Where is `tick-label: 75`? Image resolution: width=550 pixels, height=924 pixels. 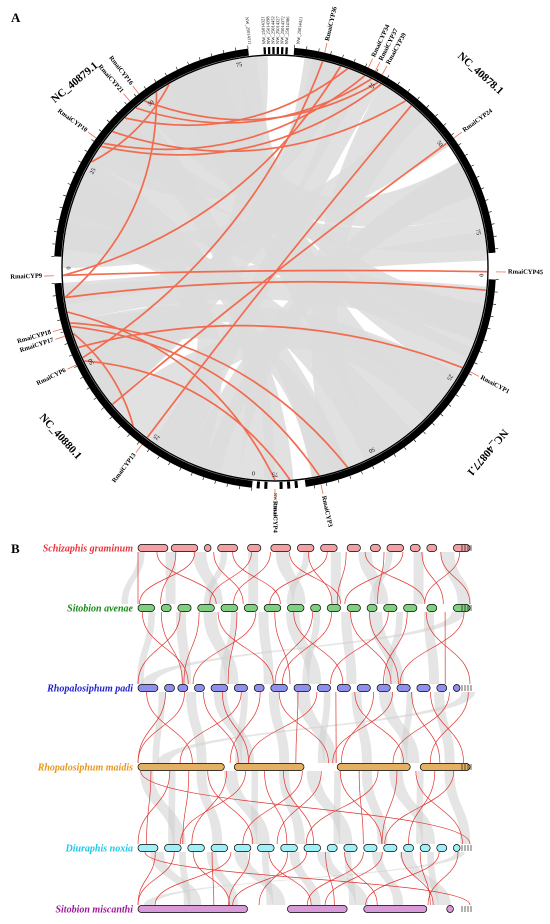 tick-label: 75 is located at coordinates (477, 232).